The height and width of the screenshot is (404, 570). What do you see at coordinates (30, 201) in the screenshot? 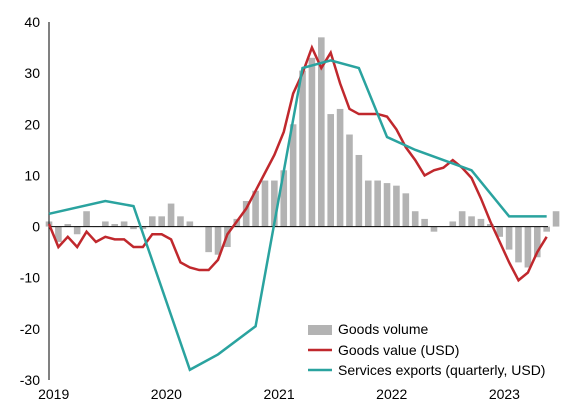
I see `y-axis-ticks: -30 -20 -10 0 10 20 30 40` at bounding box center [30, 201].